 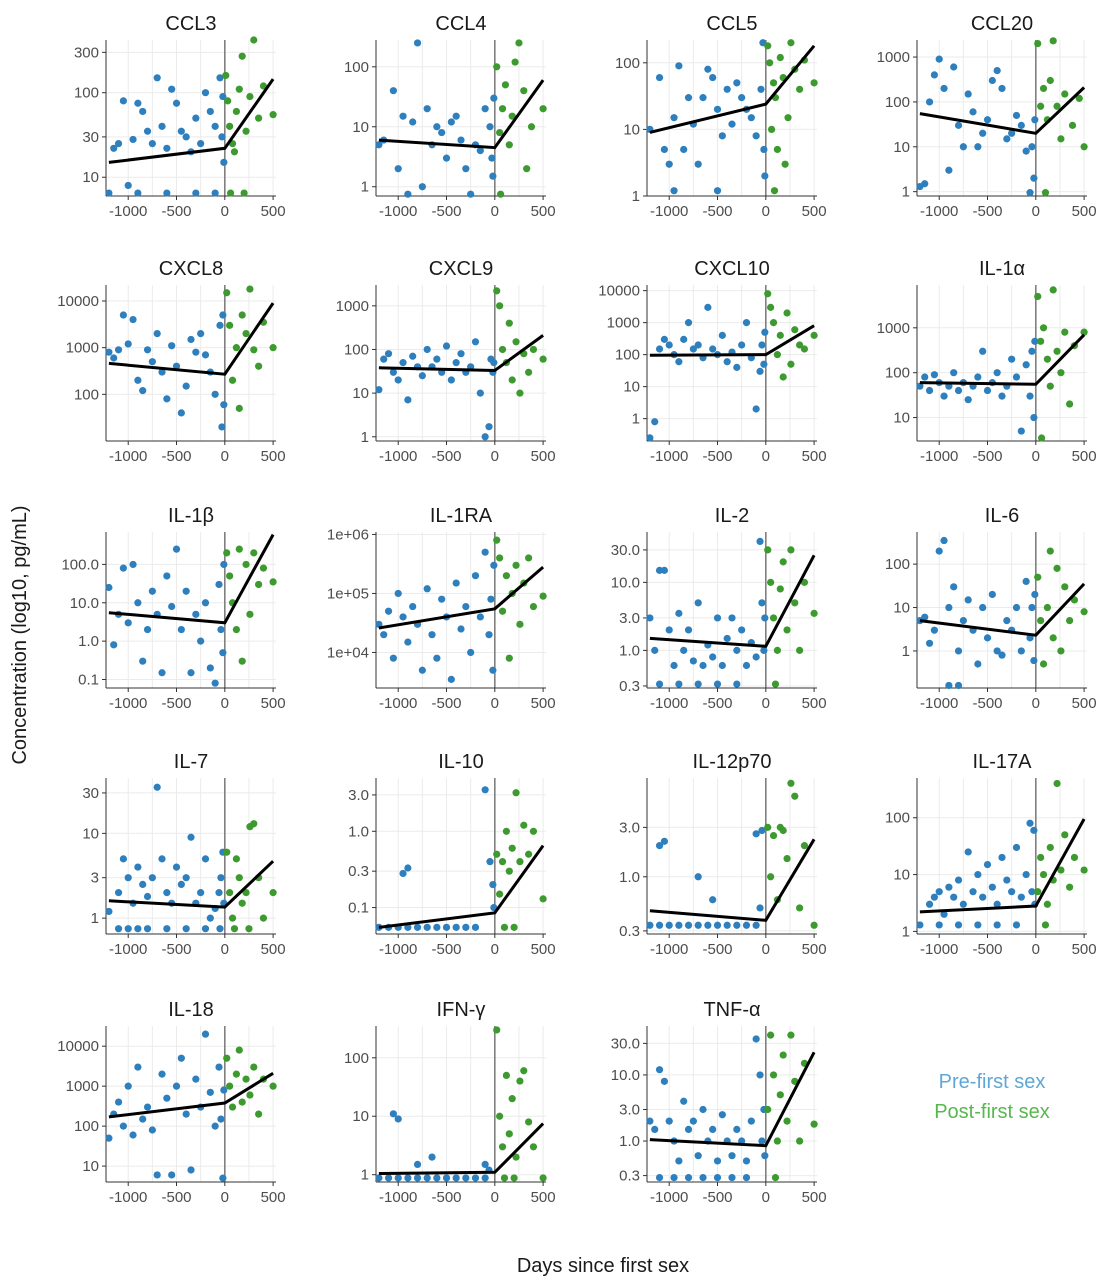 I want to click on panel-title: IL-18, so click(x=191, y=1010).